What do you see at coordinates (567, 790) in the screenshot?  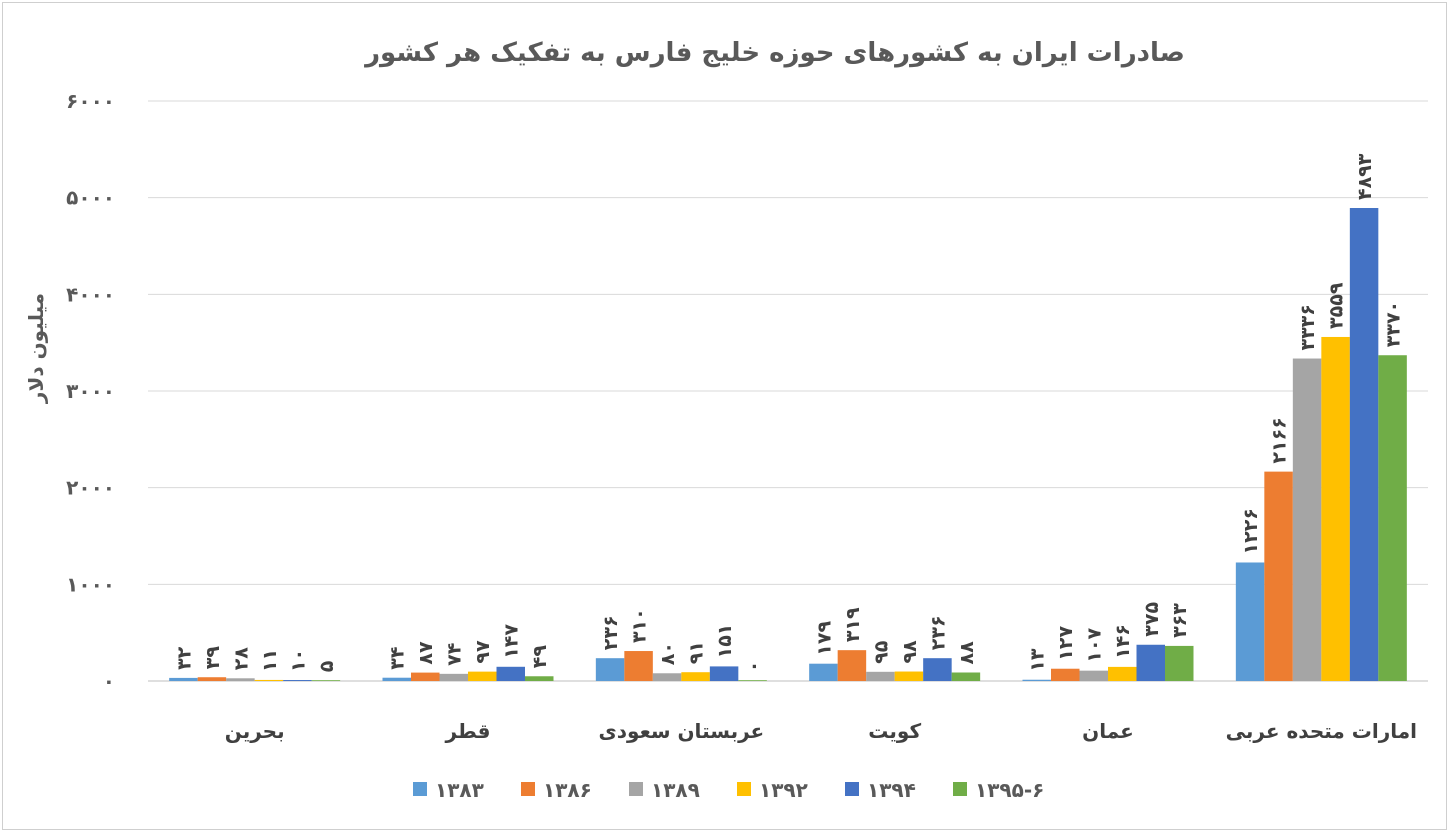 I see `legend-label: ۱۳۸۶` at bounding box center [567, 790].